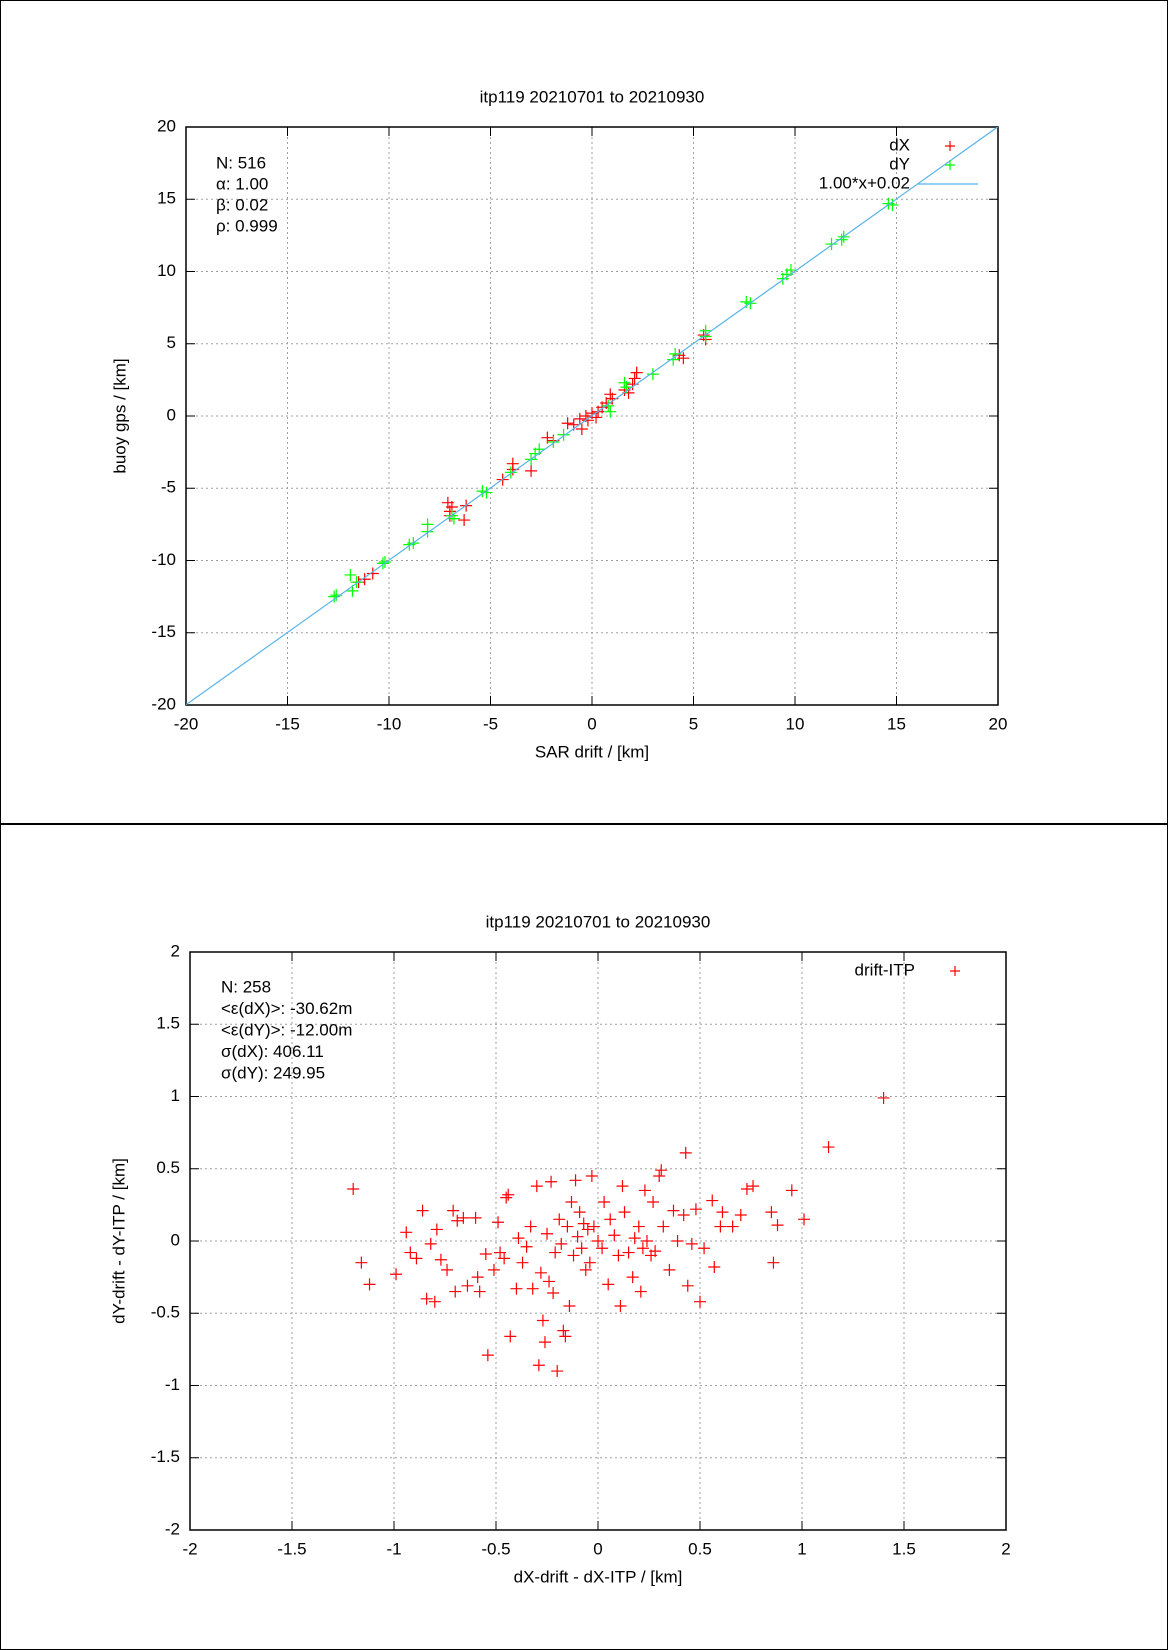 The width and height of the screenshot is (1168, 1650). Describe the element at coordinates (118, 1241) in the screenshot. I see `y-axis-label: dY-drift - dY-ITP / [km]` at that location.